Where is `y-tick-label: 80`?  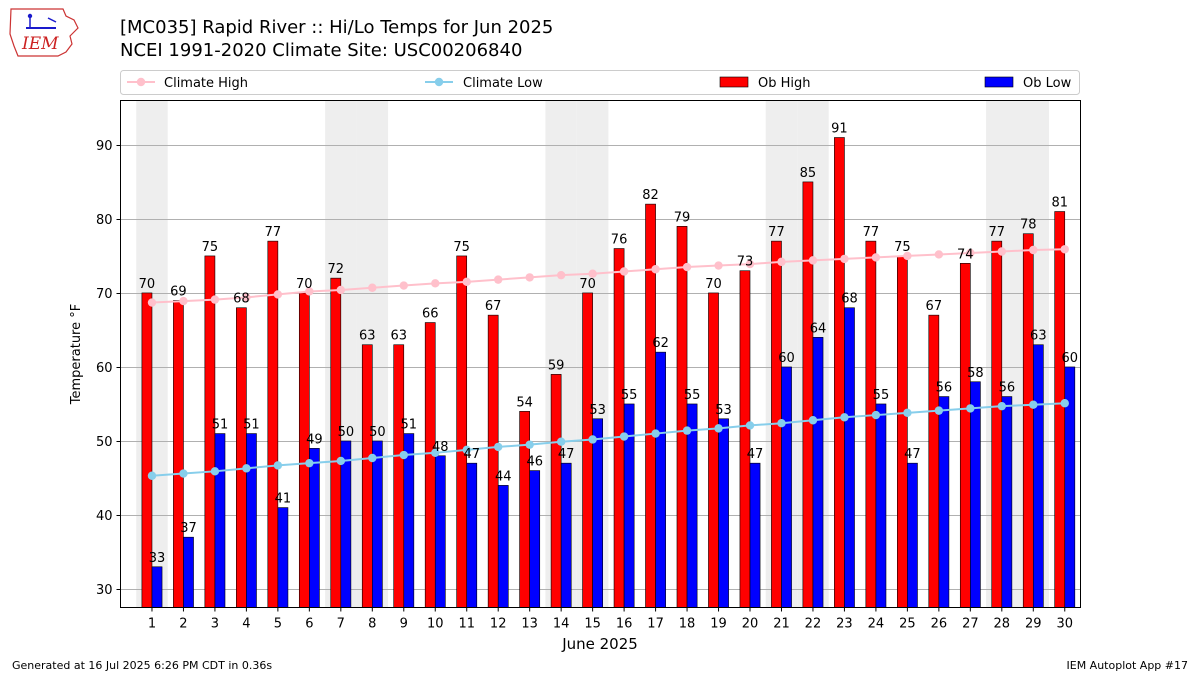
y-tick-label: 80 is located at coordinates (104, 220).